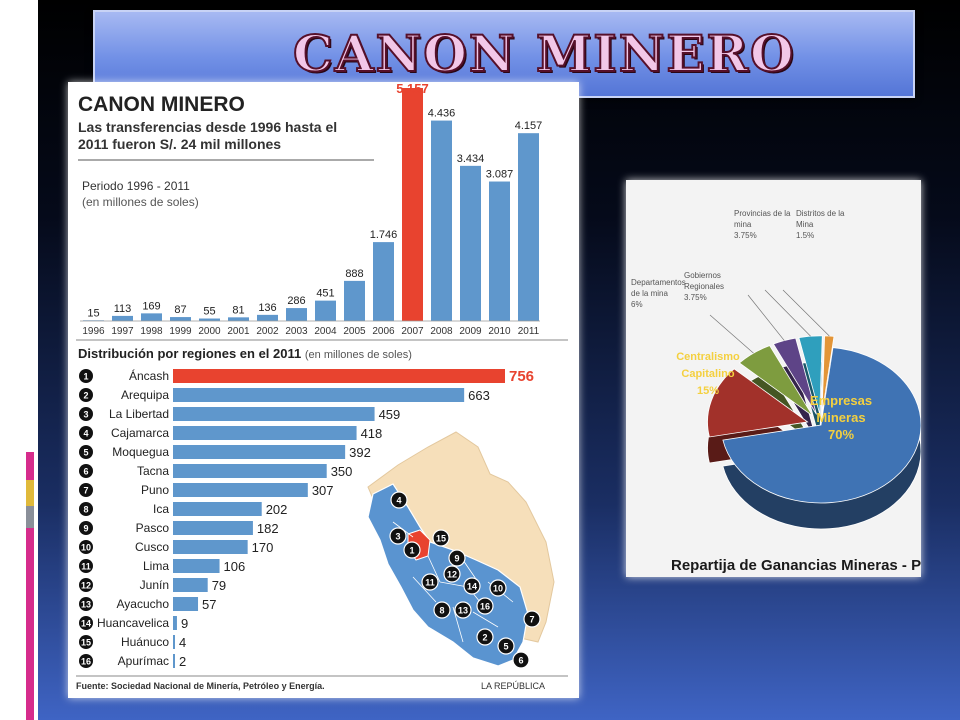 The image size is (960, 720). Describe the element at coordinates (263, 547) in the screenshot. I see `region-value: 170` at that location.